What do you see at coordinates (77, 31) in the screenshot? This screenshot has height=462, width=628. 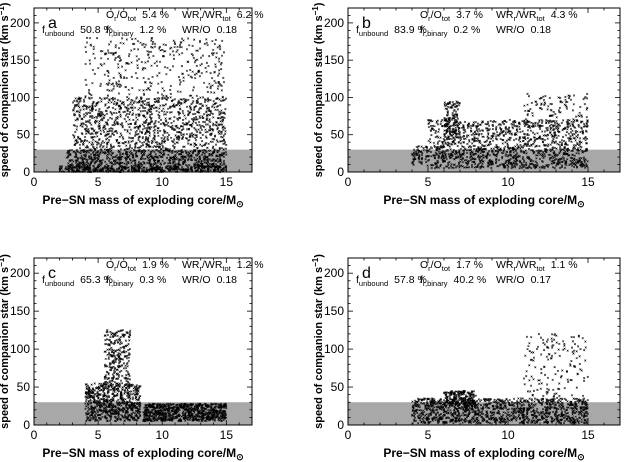 I see `stat-text: funbound 50.8 %` at bounding box center [77, 31].